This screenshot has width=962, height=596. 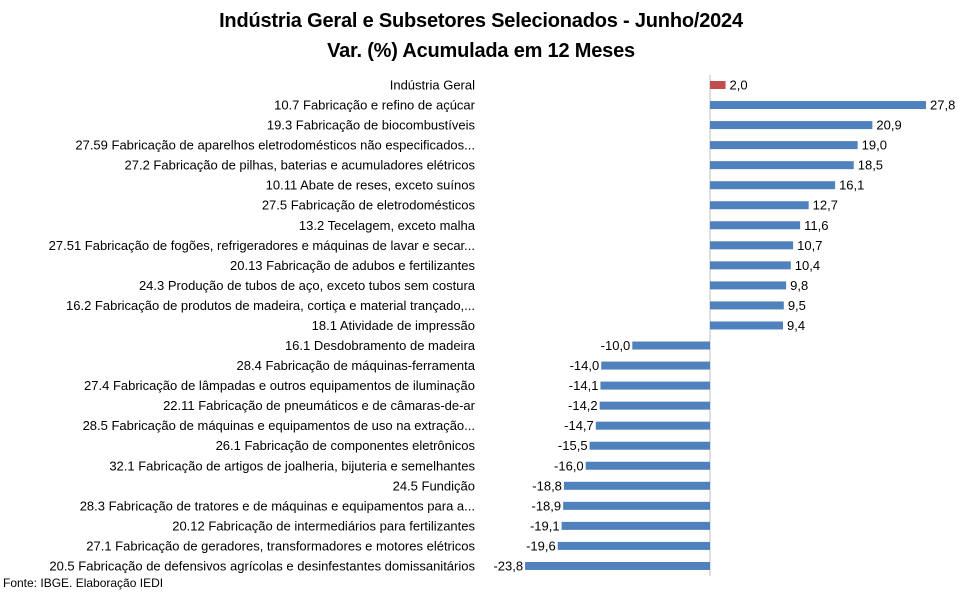 What do you see at coordinates (569, 465) in the screenshot?
I see `data-label-19: -16,0` at bounding box center [569, 465].